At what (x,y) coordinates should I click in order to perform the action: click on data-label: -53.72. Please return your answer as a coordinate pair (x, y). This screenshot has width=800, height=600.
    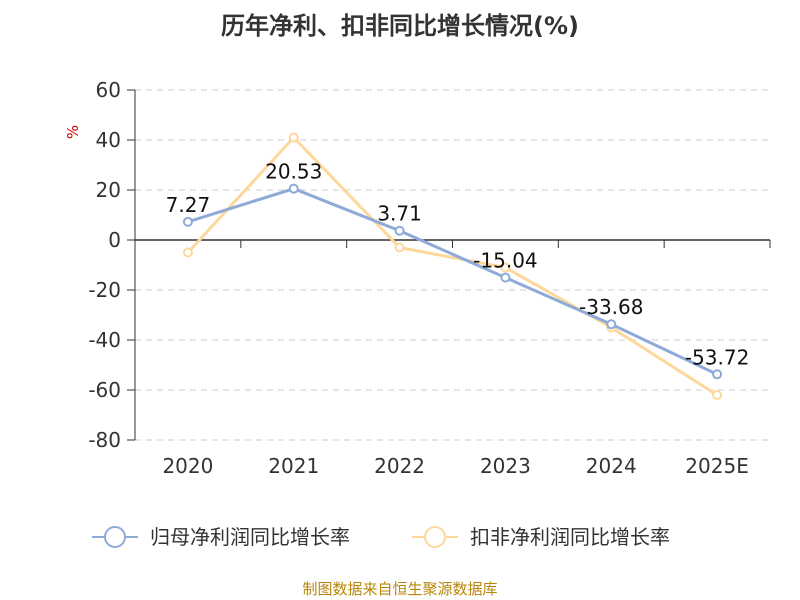
    Looking at the image, I should click on (717, 357).